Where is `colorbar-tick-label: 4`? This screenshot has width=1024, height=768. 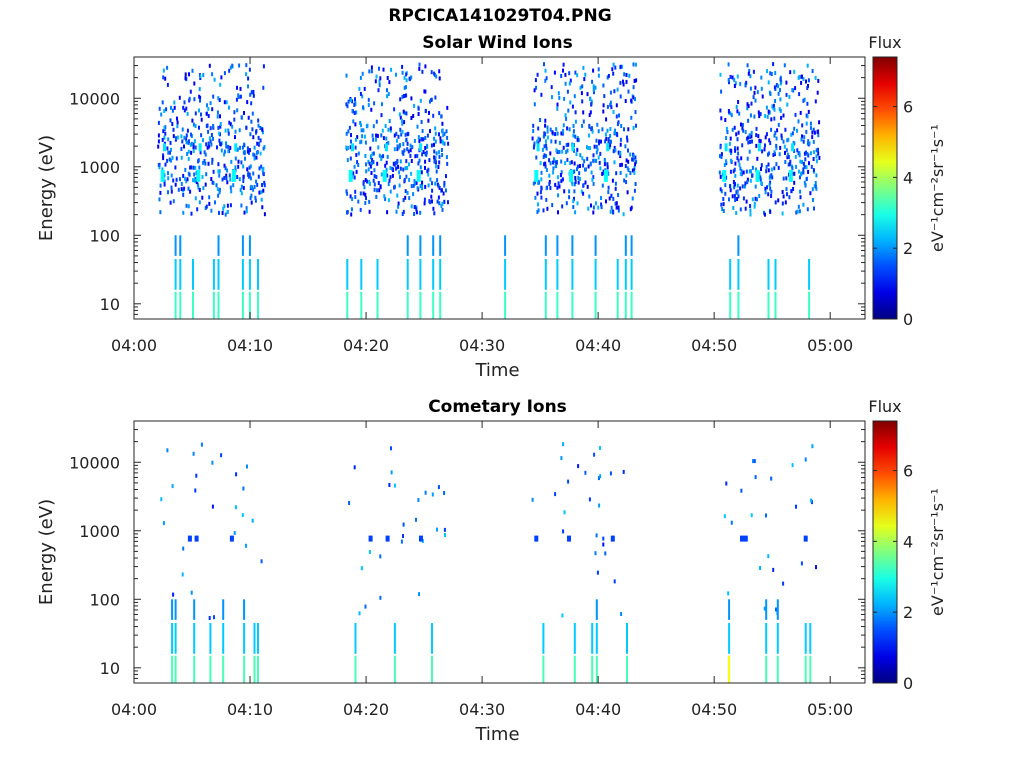
colorbar-tick-label: 4 is located at coordinates (908, 541).